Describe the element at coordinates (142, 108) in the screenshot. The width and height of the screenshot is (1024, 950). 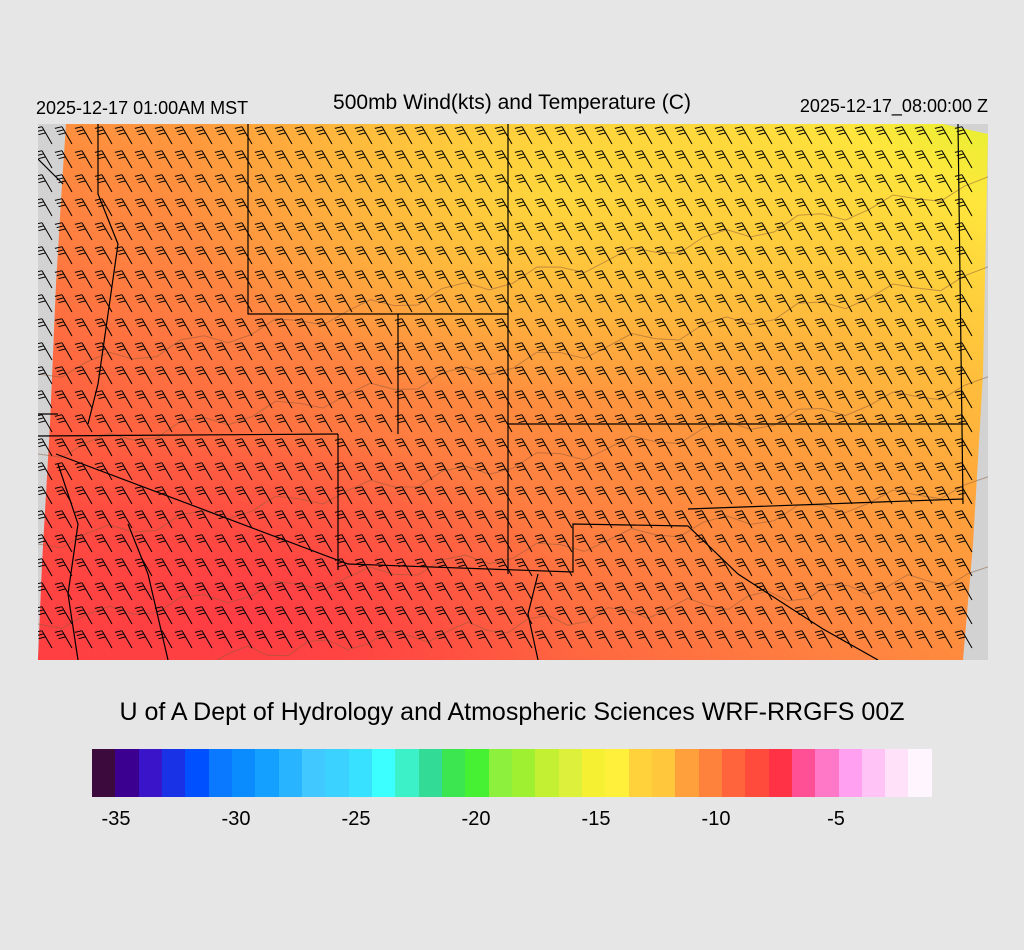
I see `local-time-label: 2025-12-17 01:00AM MST` at that location.